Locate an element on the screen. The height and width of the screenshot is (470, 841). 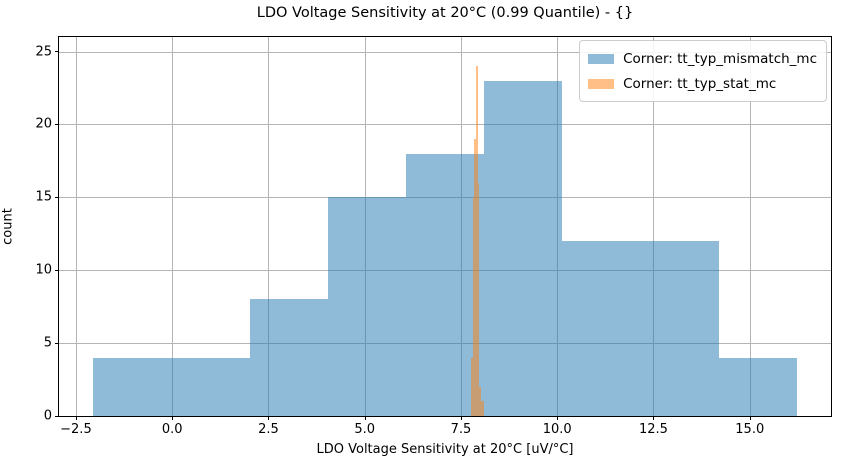
x-tick-label: 7.5 is located at coordinates (461, 429).